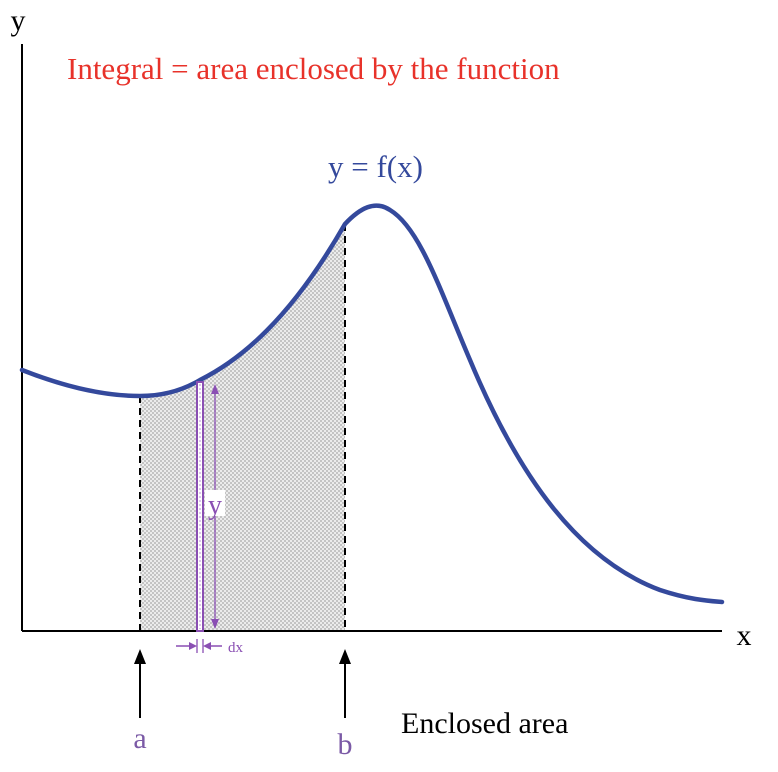 The width and height of the screenshot is (778, 772). I want to click on limit-a-arrow-head, so click(140, 656).